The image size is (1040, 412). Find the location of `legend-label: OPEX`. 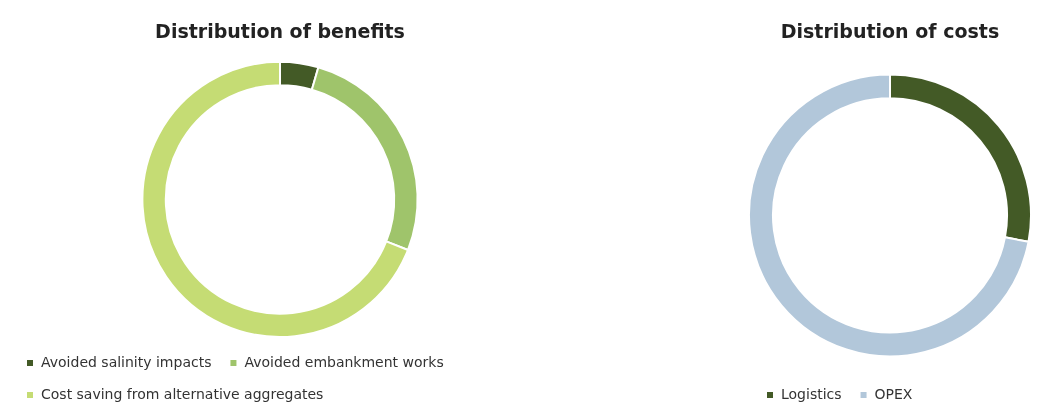

legend-label: OPEX is located at coordinates (893, 393).